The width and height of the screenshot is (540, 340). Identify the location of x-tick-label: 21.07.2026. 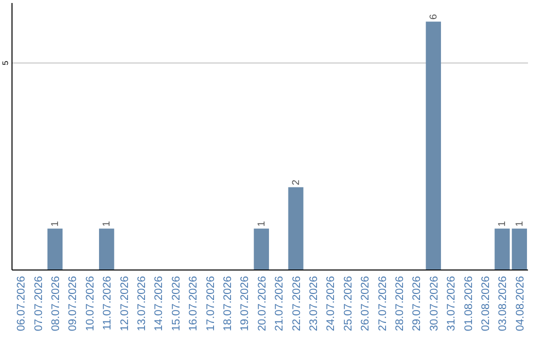
(280, 304).